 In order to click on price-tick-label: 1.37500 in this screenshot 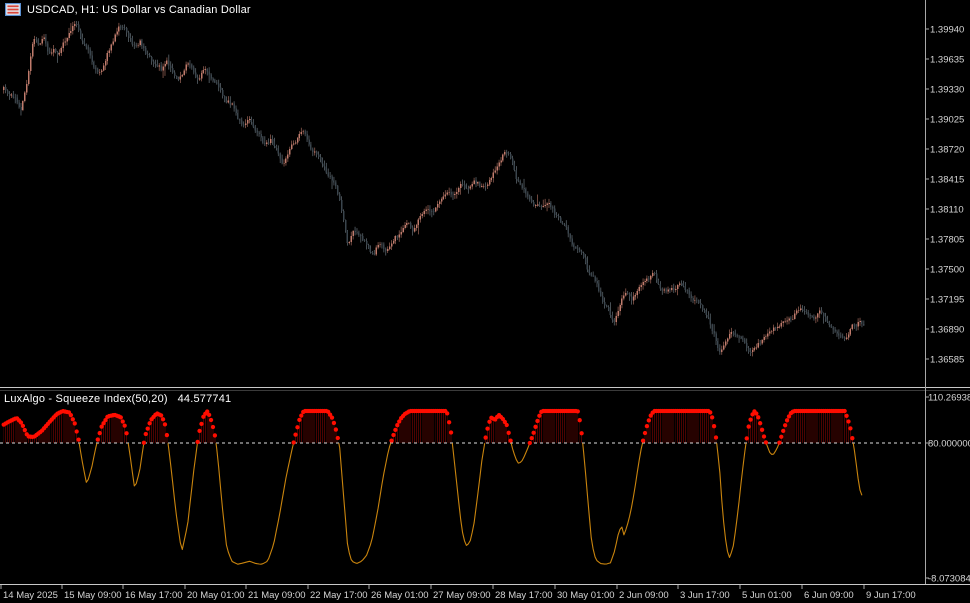, I will do `click(947, 269)`.